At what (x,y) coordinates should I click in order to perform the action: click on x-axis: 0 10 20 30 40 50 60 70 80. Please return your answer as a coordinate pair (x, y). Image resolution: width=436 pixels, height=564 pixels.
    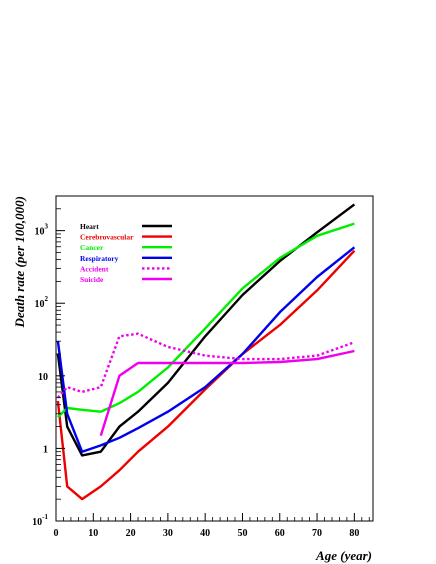
    Looking at the image, I should click on (212, 526).